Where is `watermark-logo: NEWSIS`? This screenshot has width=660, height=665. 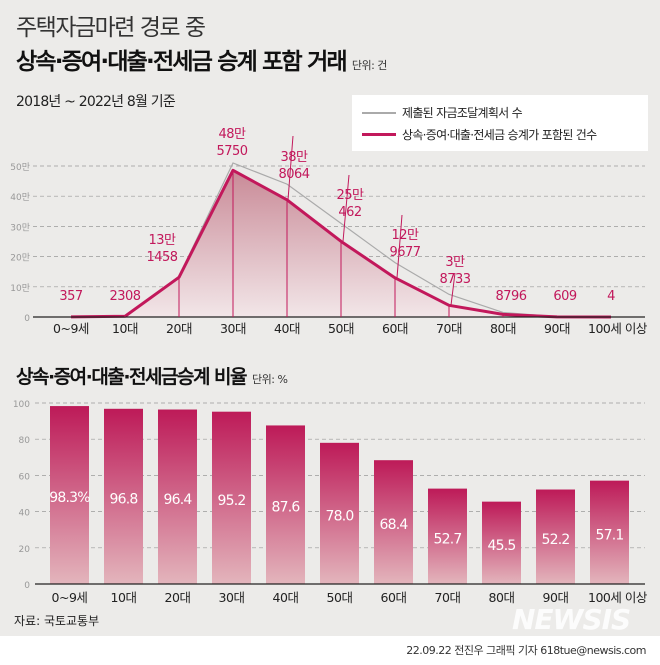
watermark-logo: NEWSIS is located at coordinates (571, 619).